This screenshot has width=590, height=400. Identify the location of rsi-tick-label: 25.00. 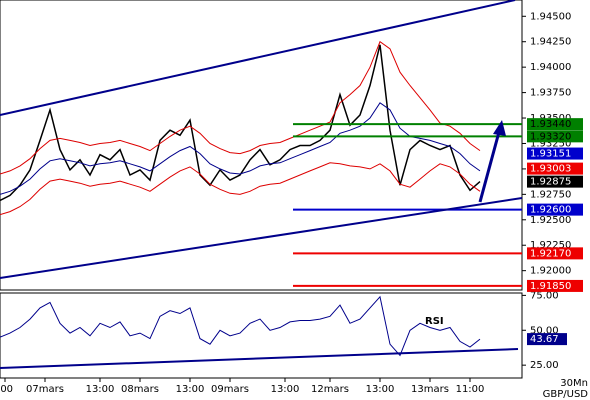
(544, 365).